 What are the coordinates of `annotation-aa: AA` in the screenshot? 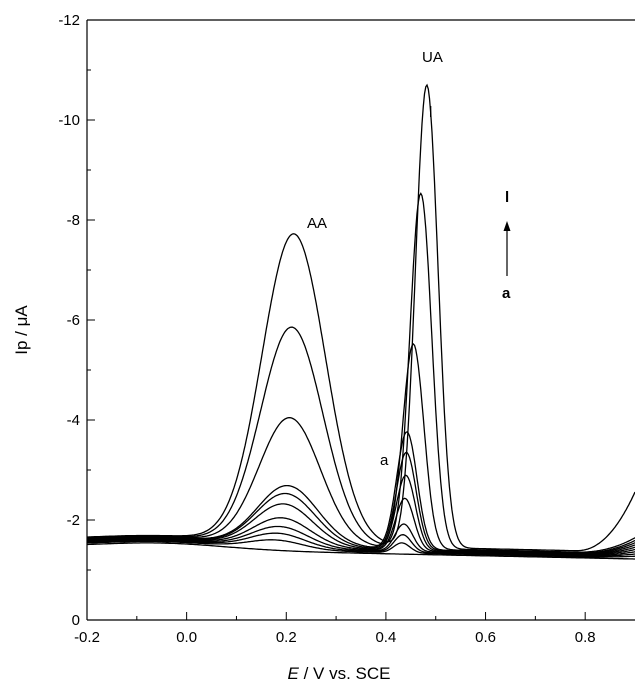 It's located at (317, 223).